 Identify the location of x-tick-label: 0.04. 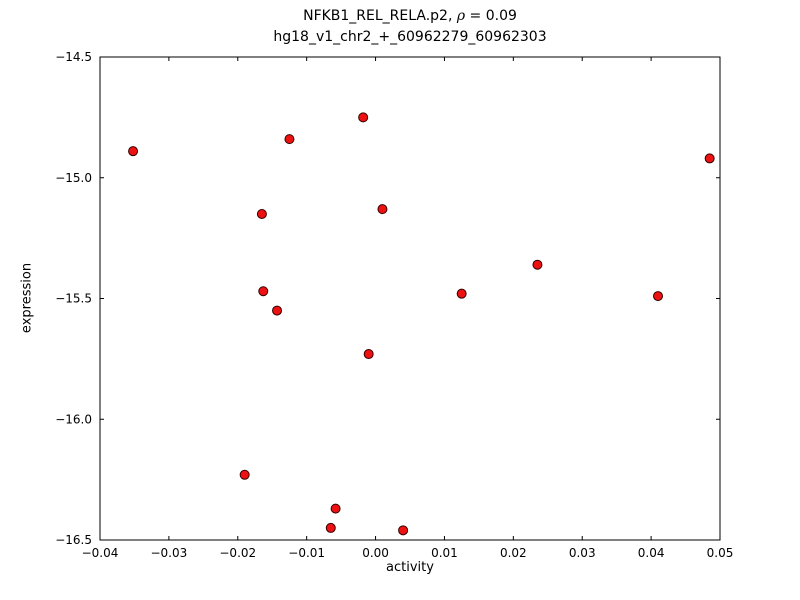
(651, 553).